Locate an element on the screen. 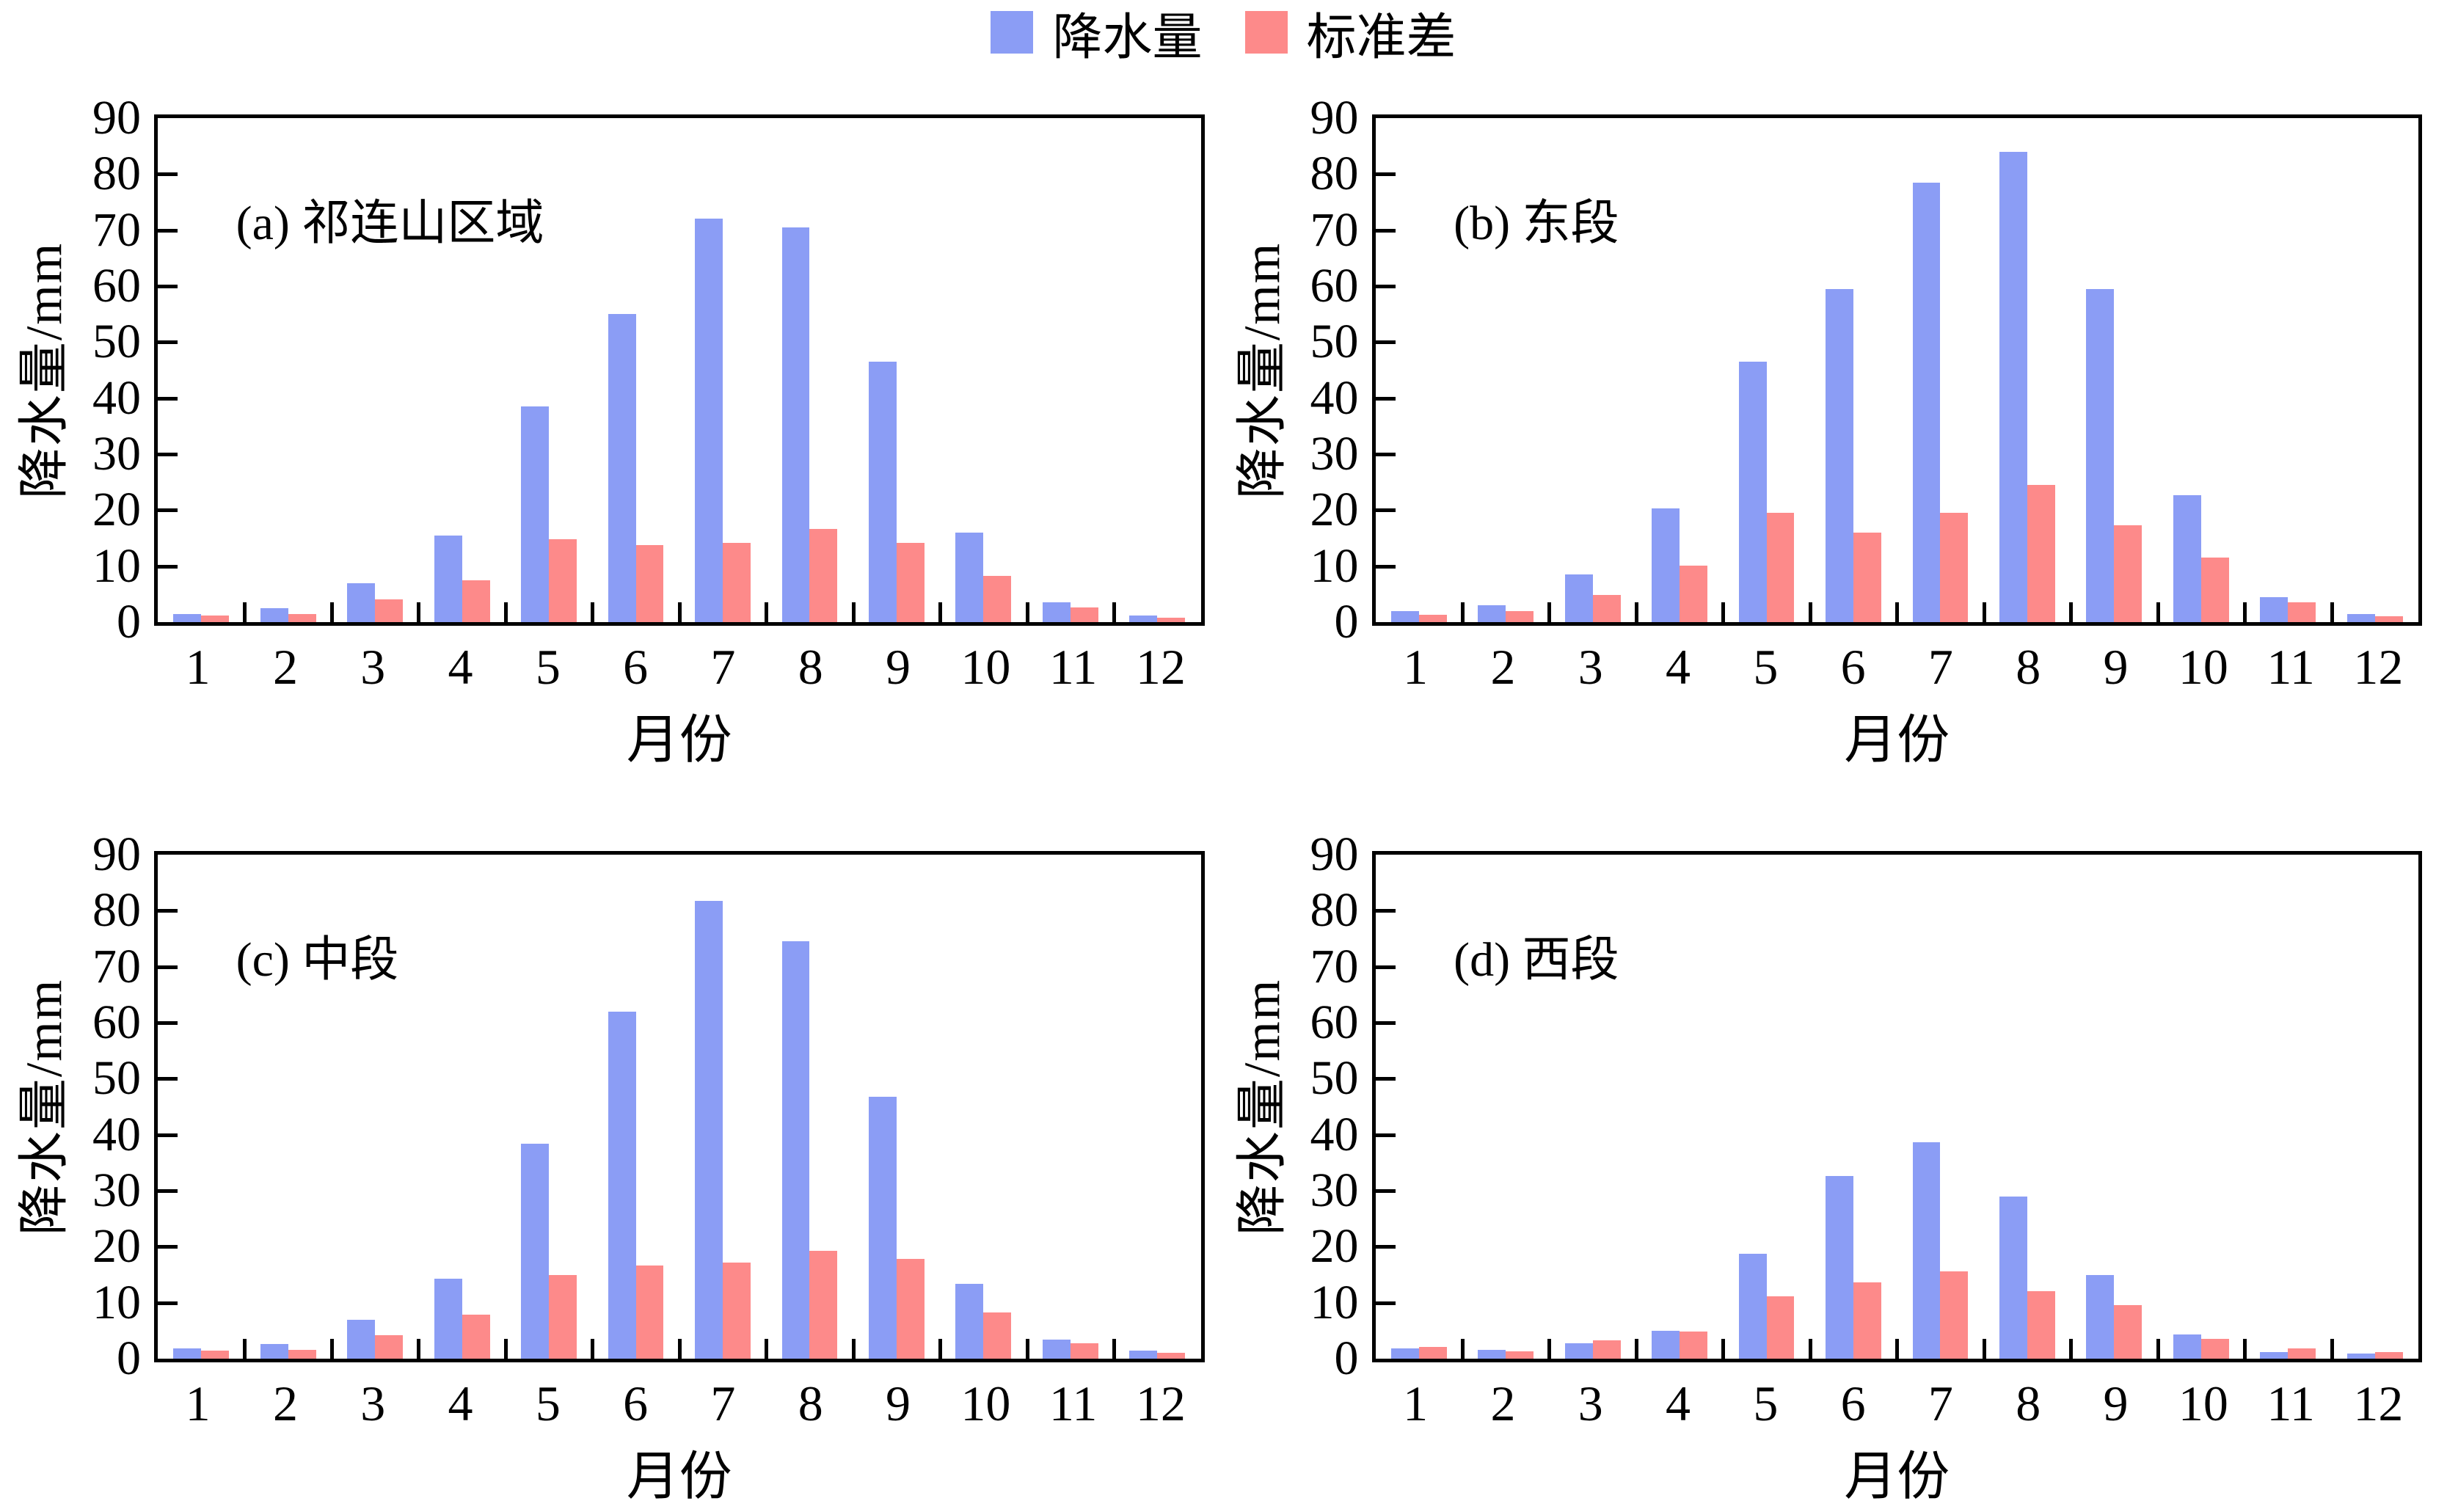  legend-label-stddev: 标准差 is located at coordinates (1381, 37).